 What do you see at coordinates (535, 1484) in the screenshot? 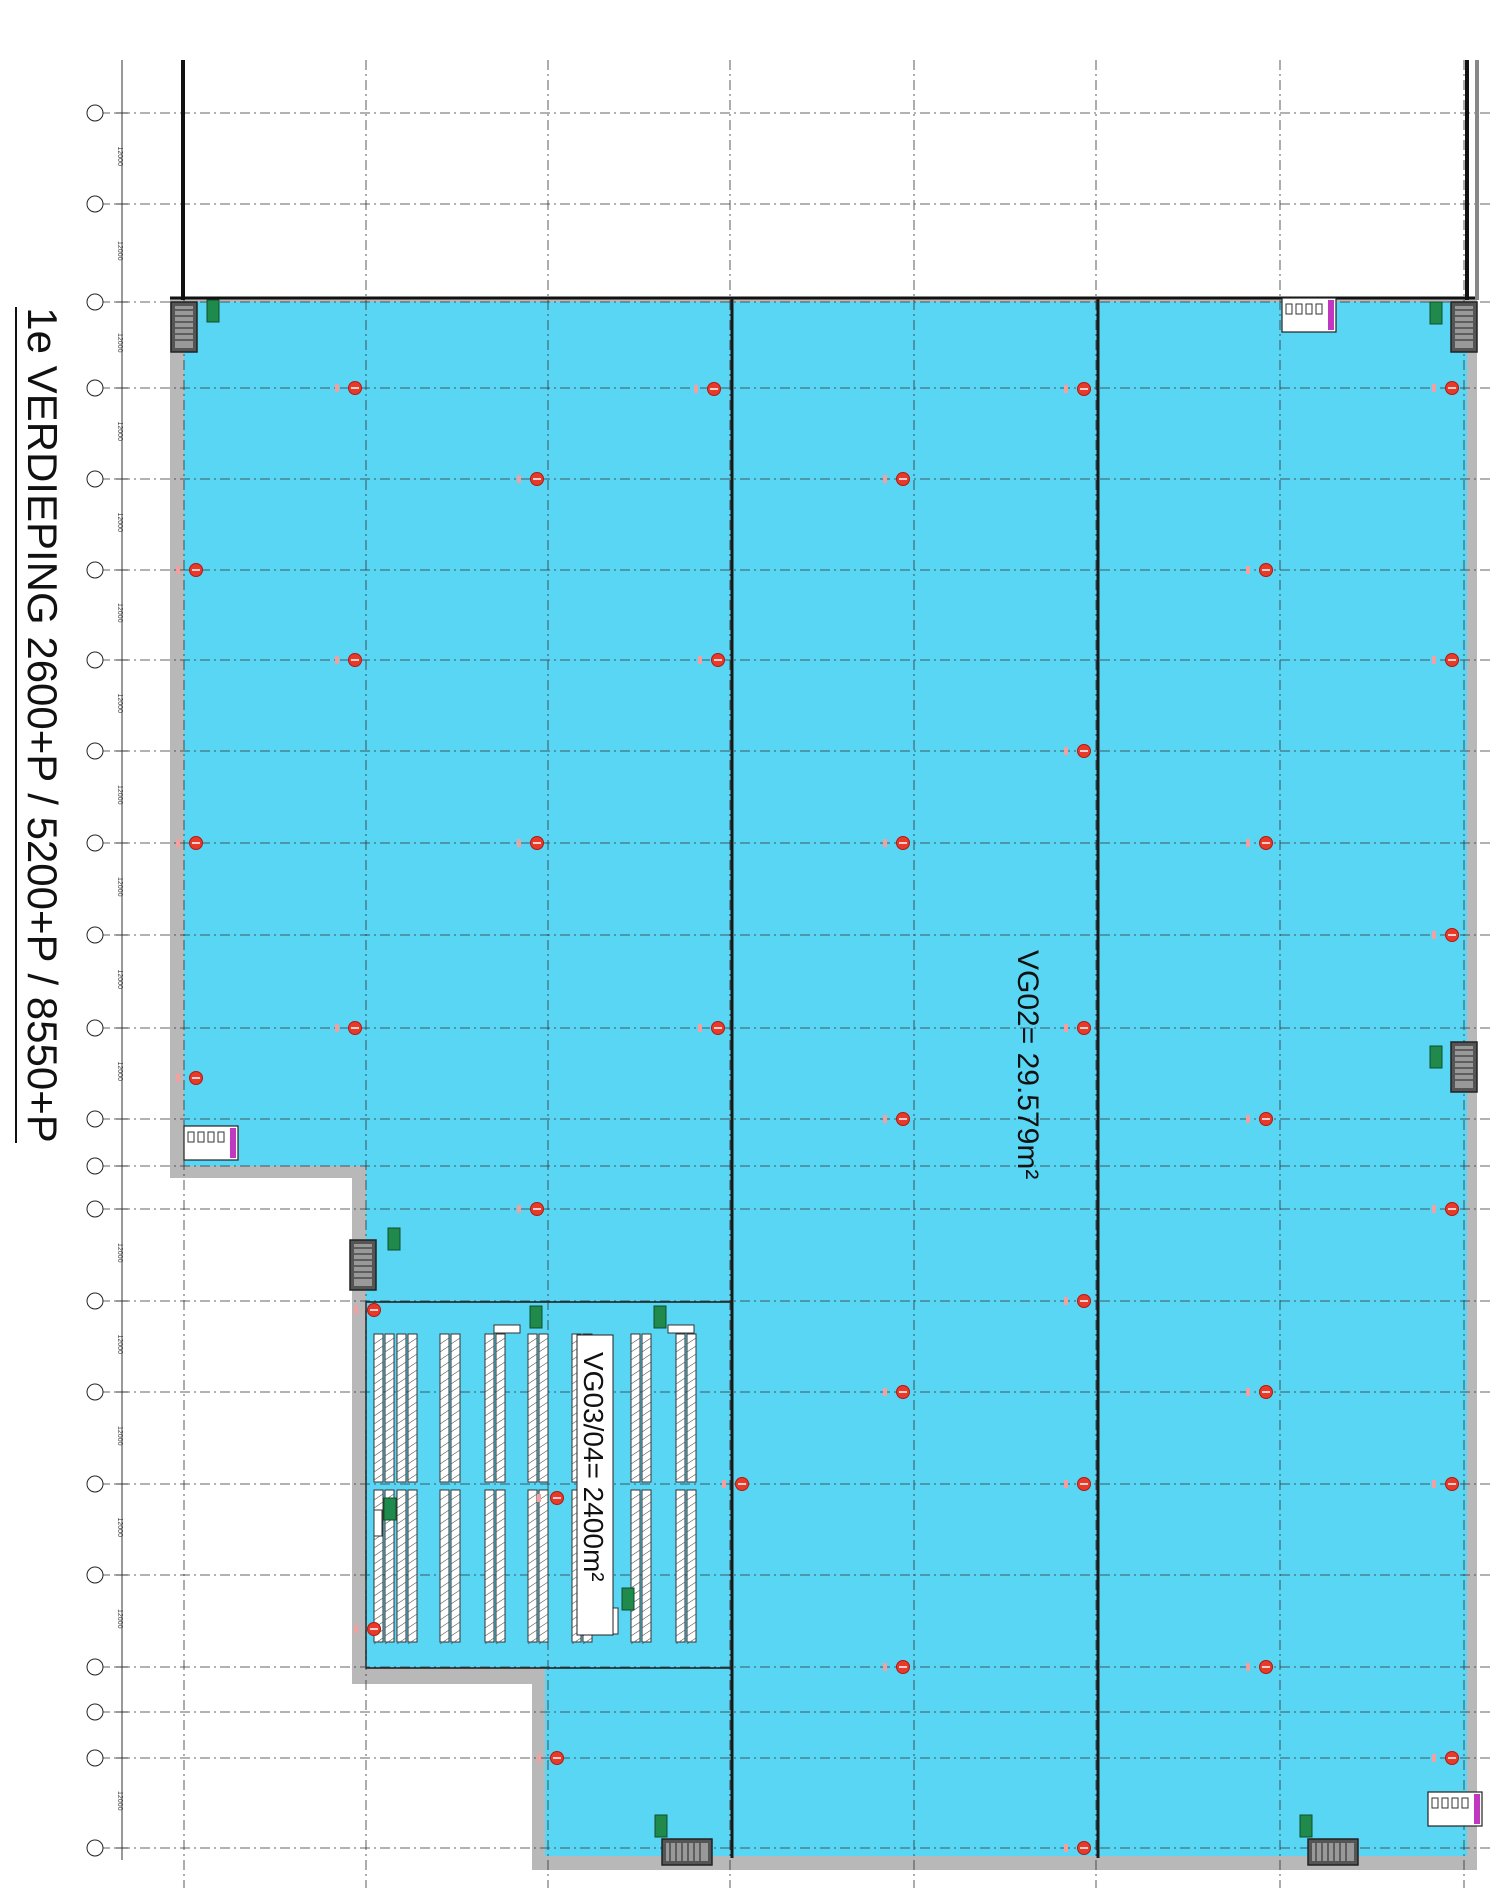
I see `storage-racks` at bounding box center [535, 1484].